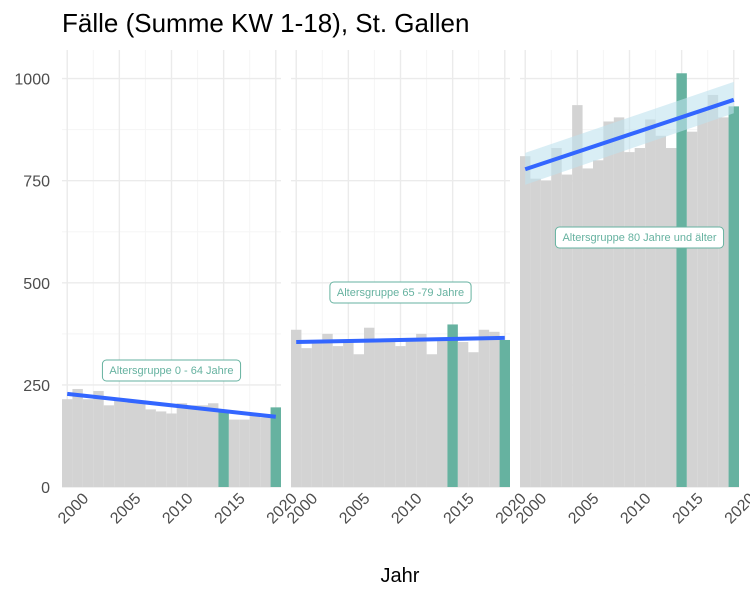  What do you see at coordinates (36, 182) in the screenshot?
I see `y-tick-label: 750` at bounding box center [36, 182].